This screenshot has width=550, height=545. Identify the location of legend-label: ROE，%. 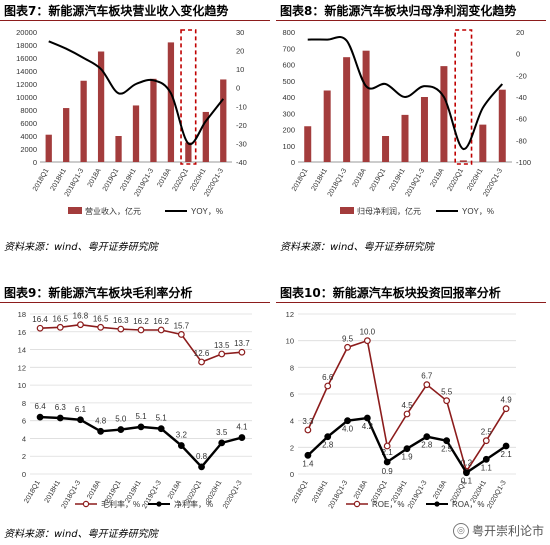
(388, 504).